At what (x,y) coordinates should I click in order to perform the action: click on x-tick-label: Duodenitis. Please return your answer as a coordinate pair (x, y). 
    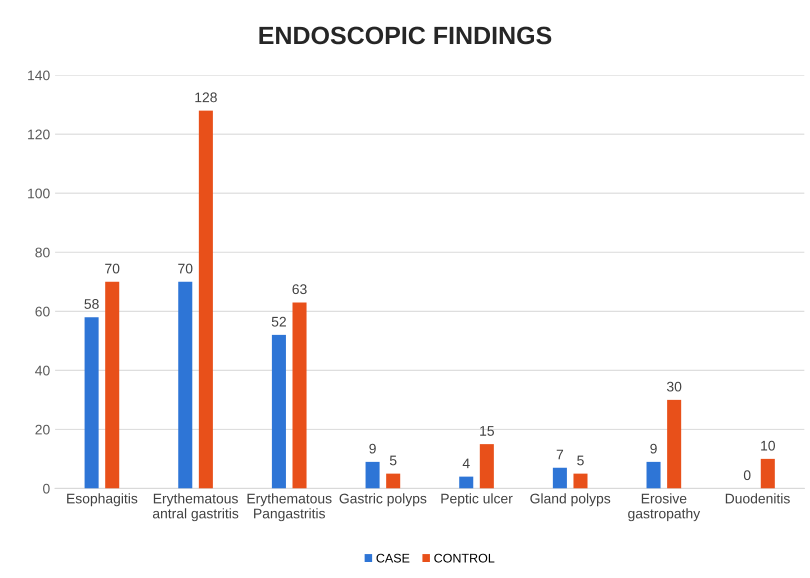
    Looking at the image, I should click on (758, 498).